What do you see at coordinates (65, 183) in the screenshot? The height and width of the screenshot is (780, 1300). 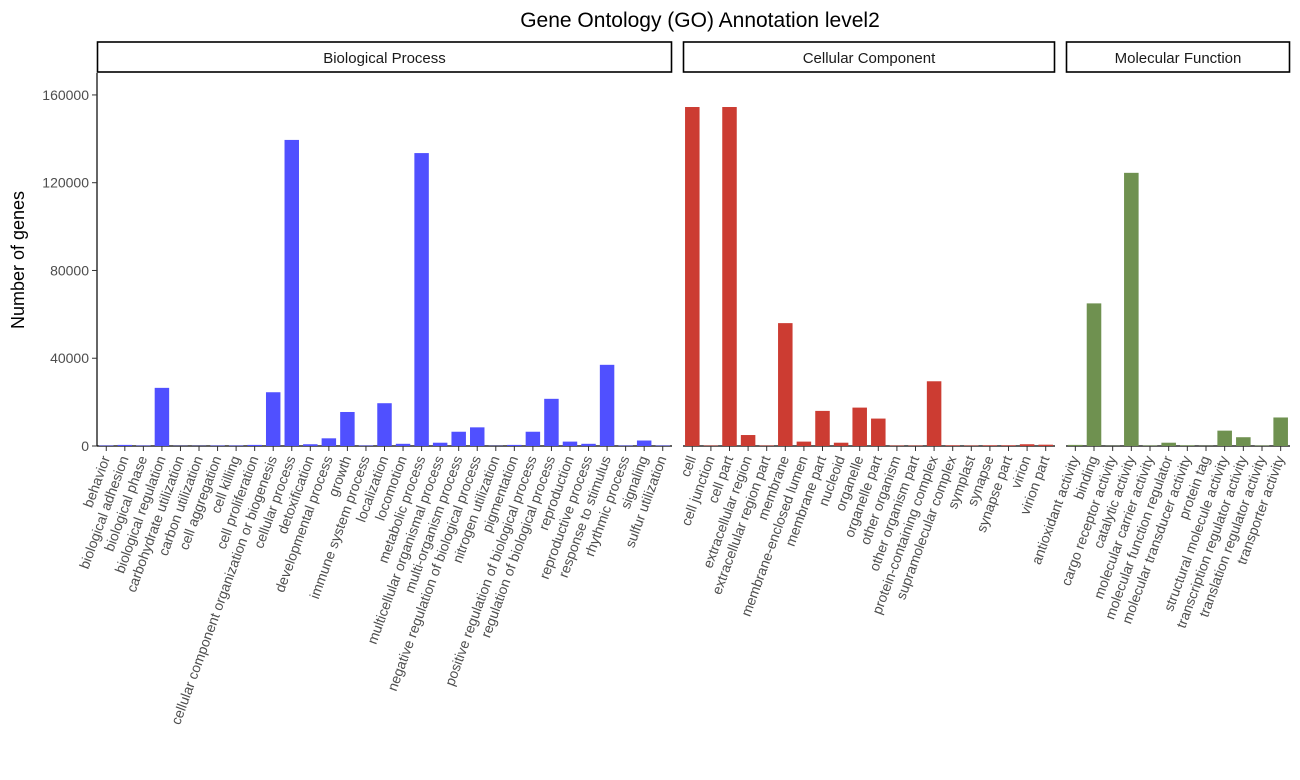 I see `y-tick-label: 120000` at bounding box center [65, 183].